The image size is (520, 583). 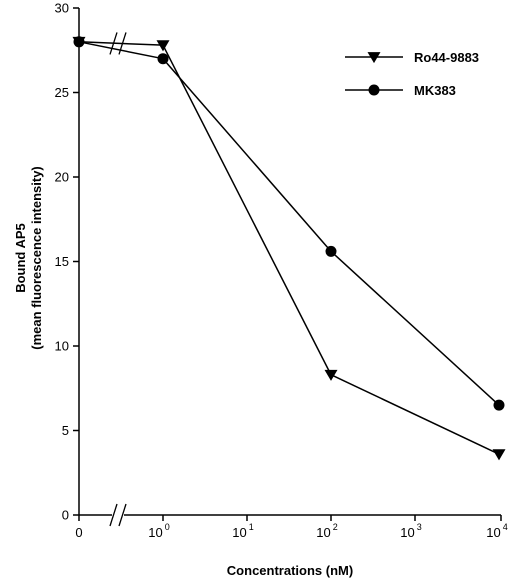 What do you see at coordinates (496, 531) in the screenshot?
I see `x-tick-label: 10 4` at bounding box center [496, 531].